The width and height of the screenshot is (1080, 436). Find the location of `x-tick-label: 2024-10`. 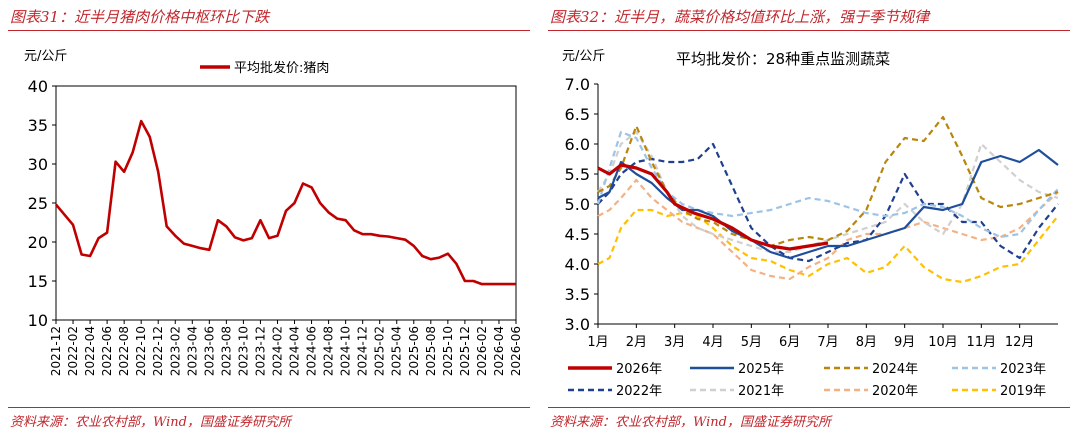

x-tick-label: 2024-10 is located at coordinates (346, 351).